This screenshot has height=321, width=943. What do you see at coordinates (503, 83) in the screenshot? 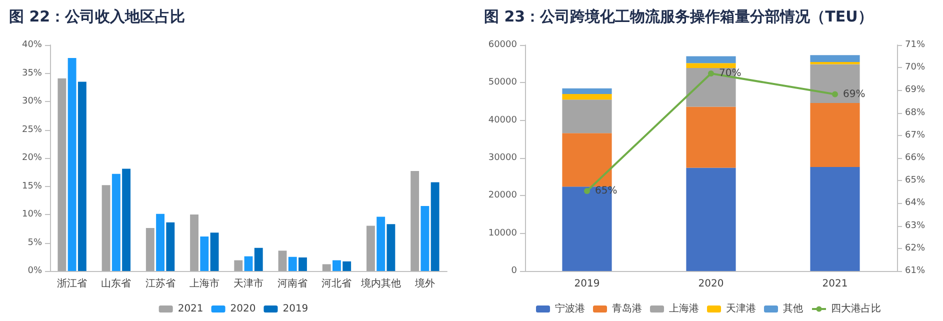
I see `y-tick-label: 50000` at bounding box center [503, 83].